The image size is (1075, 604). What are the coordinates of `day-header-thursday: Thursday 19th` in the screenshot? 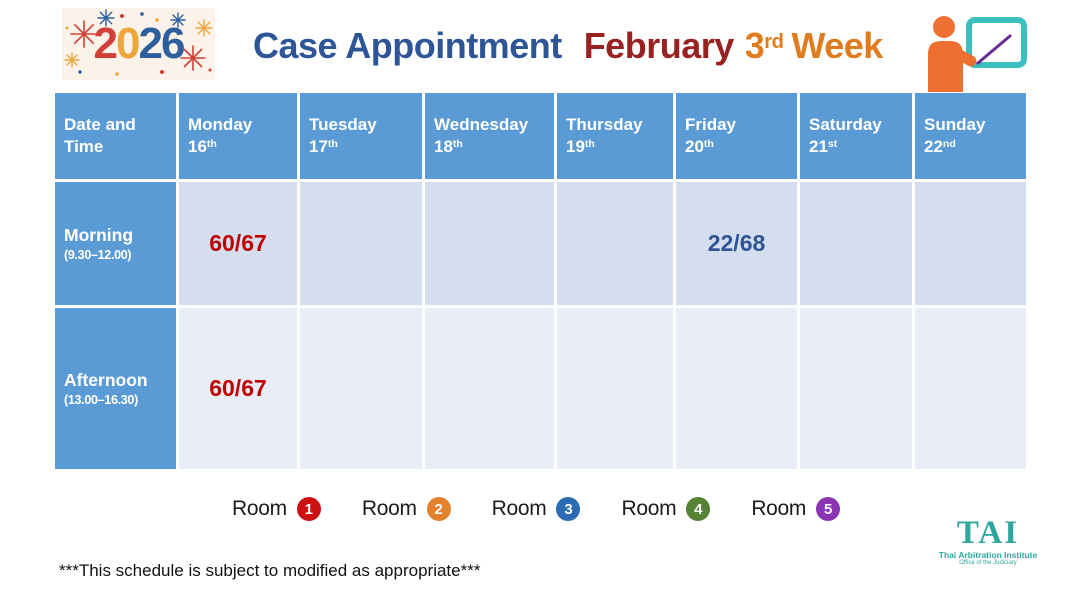 It's located at (615, 136).